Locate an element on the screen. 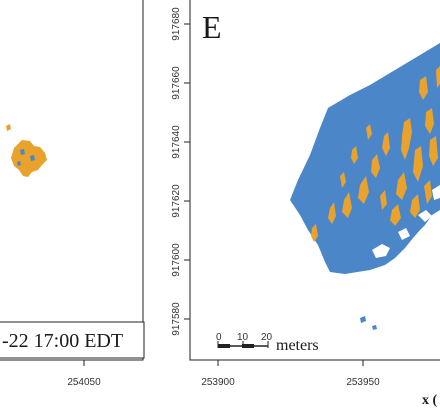 The height and width of the screenshot is (410, 440). x-axis: 253900 253950 x ( is located at coordinates (319, 384).